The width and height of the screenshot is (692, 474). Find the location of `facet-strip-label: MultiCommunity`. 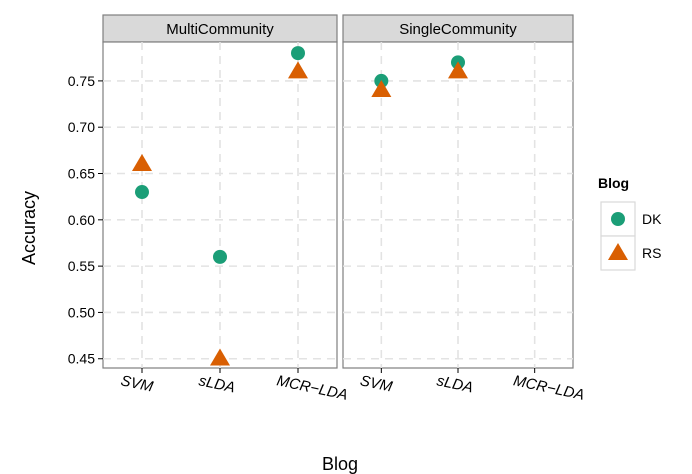

facet-strip-label: MultiCommunity is located at coordinates (220, 29).